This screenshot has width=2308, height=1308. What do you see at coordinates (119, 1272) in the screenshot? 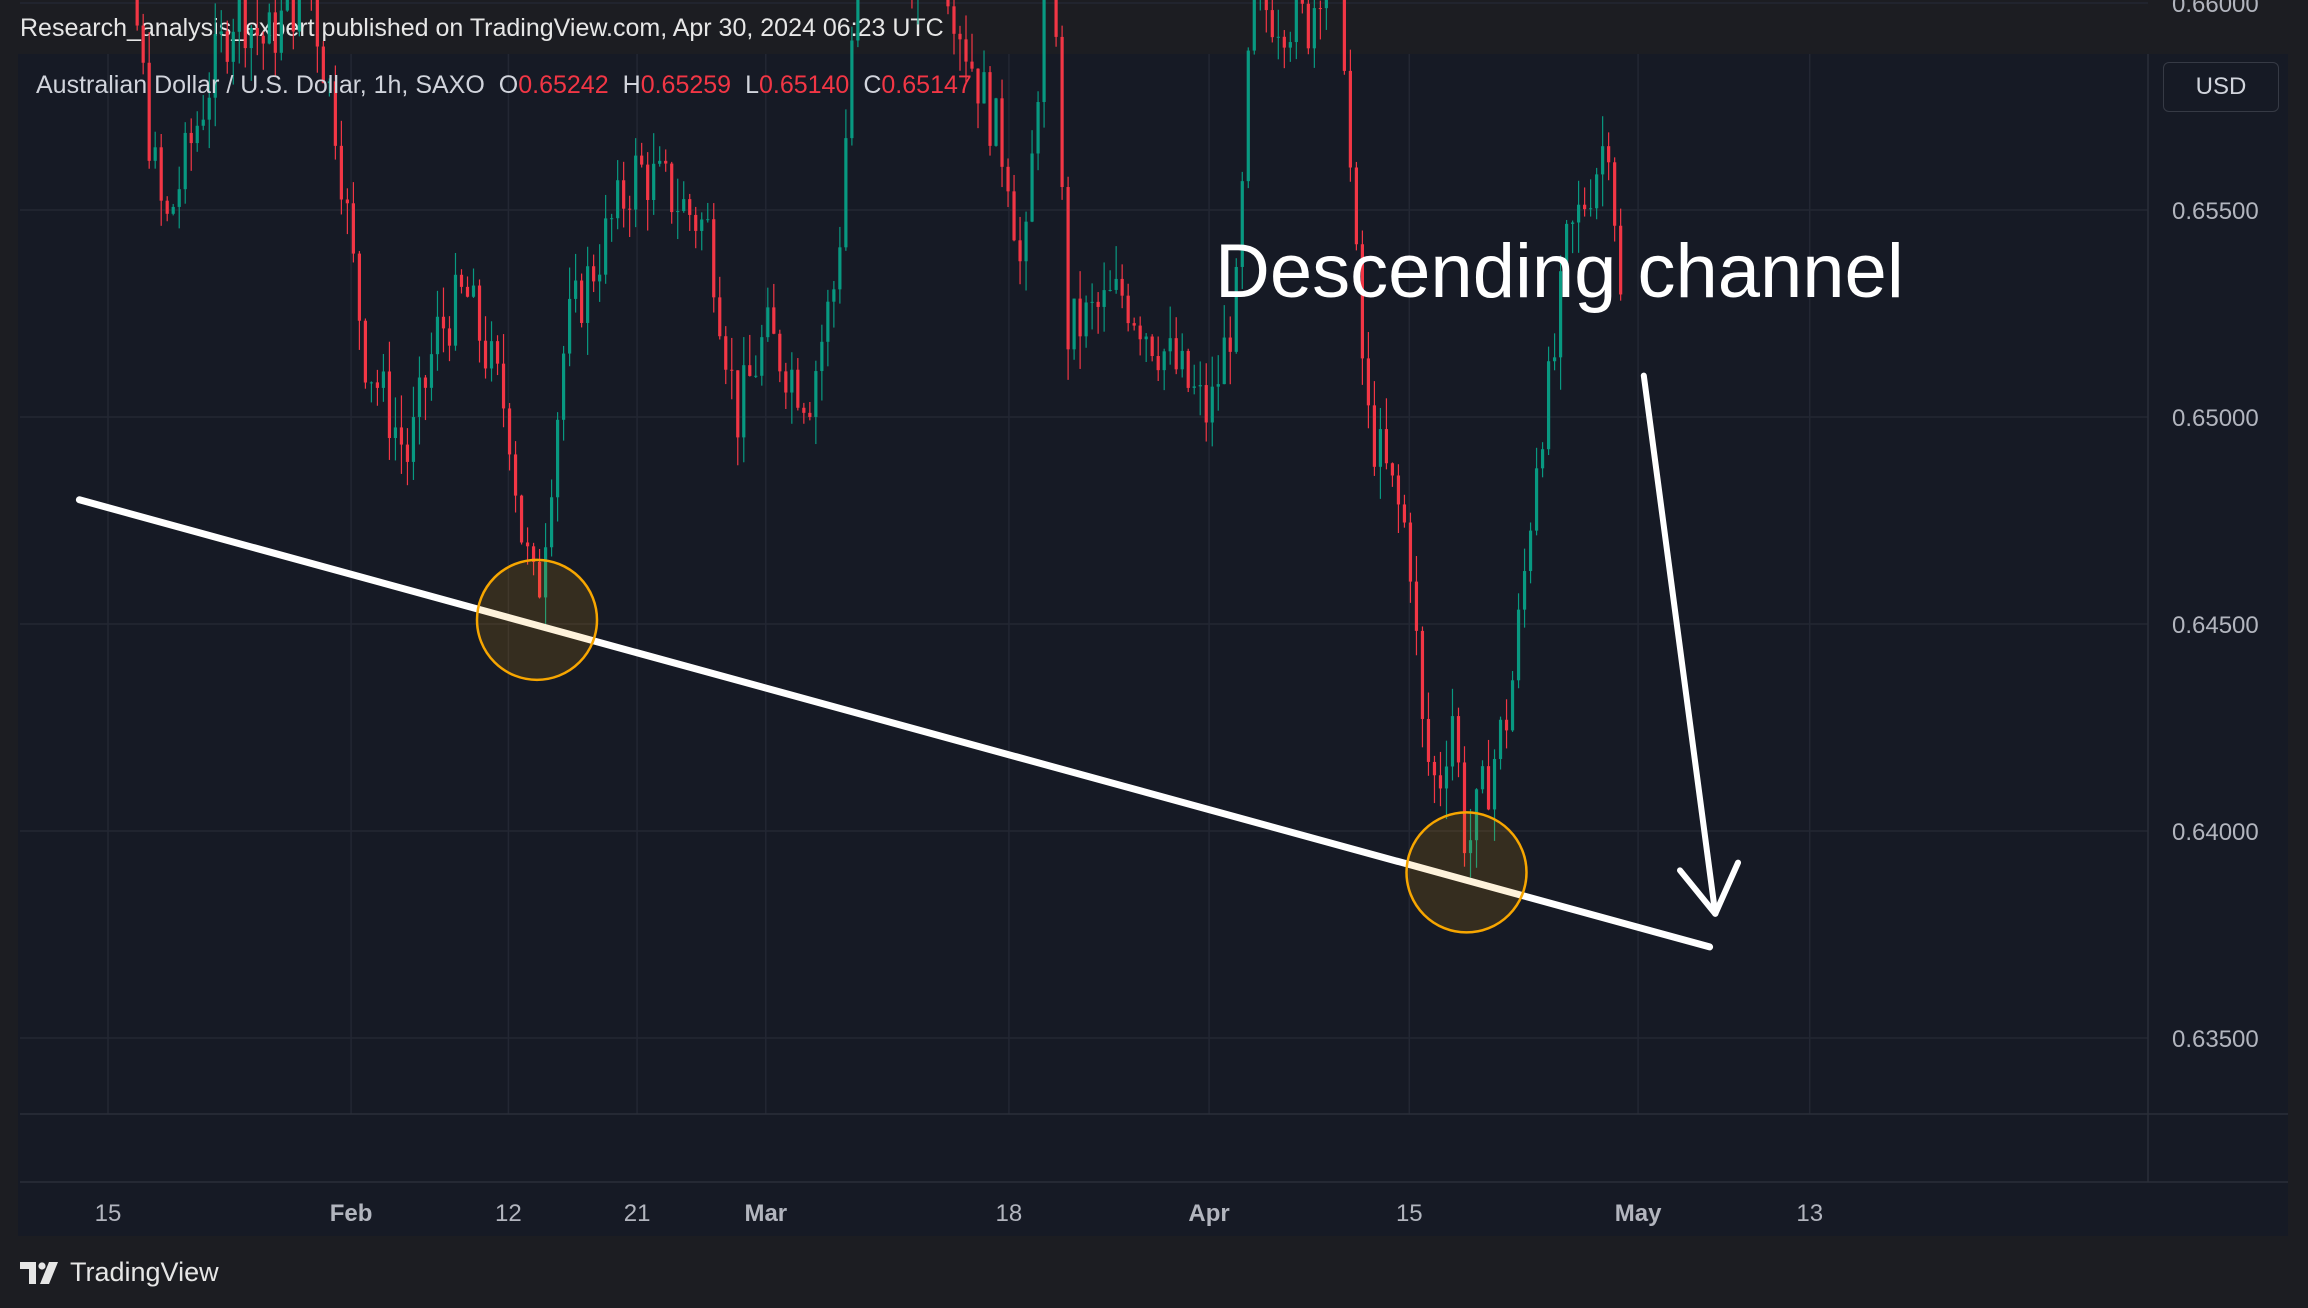
I see `tradingview-footer: TradingView` at bounding box center [119, 1272].